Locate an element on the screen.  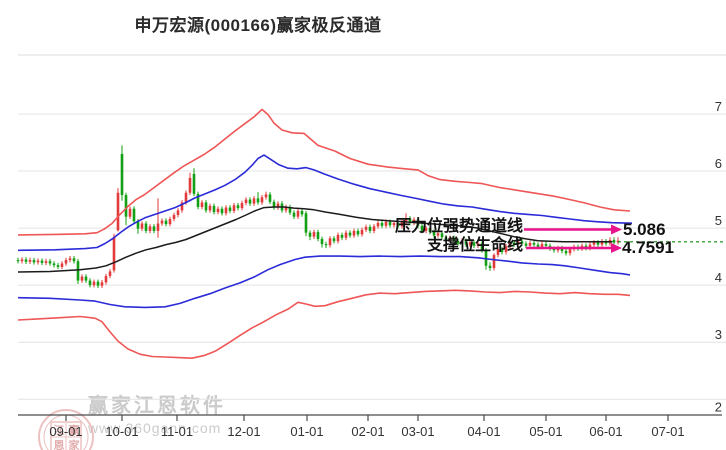
x-axis-label-03-01: 03-01 is located at coordinates (417, 431).